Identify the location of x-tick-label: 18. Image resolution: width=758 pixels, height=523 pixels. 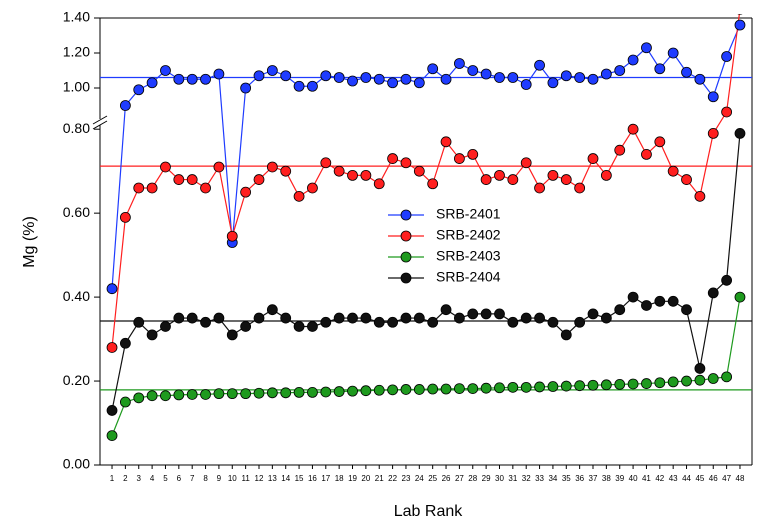
(339, 478).